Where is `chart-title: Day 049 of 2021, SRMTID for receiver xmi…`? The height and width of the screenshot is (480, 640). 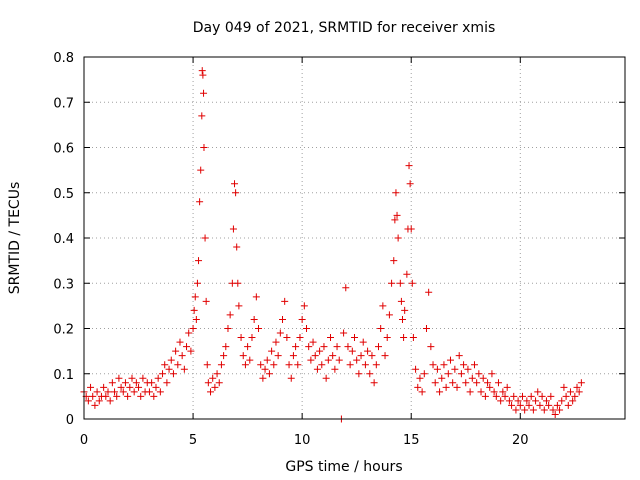 chart-title: Day 049 of 2021, SRMTID for receiver xmi… is located at coordinates (344, 28).